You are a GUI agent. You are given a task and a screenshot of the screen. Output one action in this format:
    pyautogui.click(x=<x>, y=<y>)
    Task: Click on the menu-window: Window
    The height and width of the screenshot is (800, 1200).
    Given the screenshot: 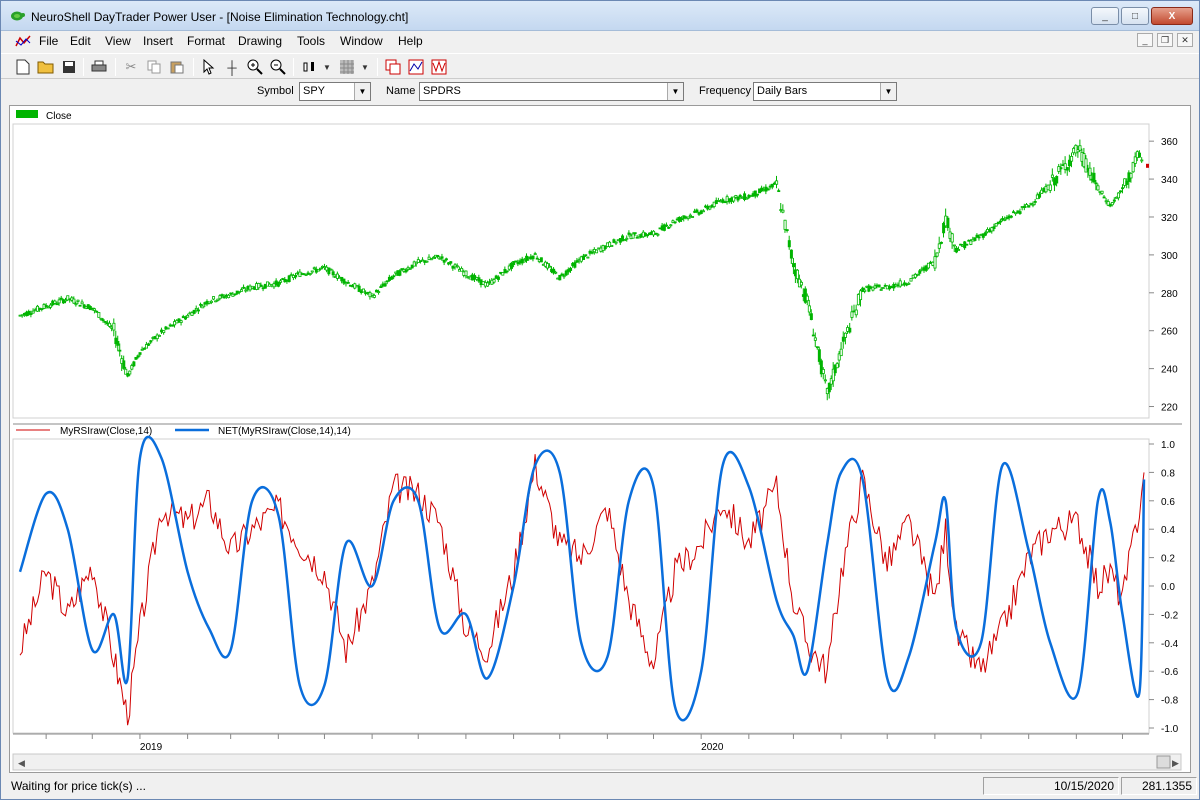 What is the action you would take?
    pyautogui.click(x=361, y=41)
    